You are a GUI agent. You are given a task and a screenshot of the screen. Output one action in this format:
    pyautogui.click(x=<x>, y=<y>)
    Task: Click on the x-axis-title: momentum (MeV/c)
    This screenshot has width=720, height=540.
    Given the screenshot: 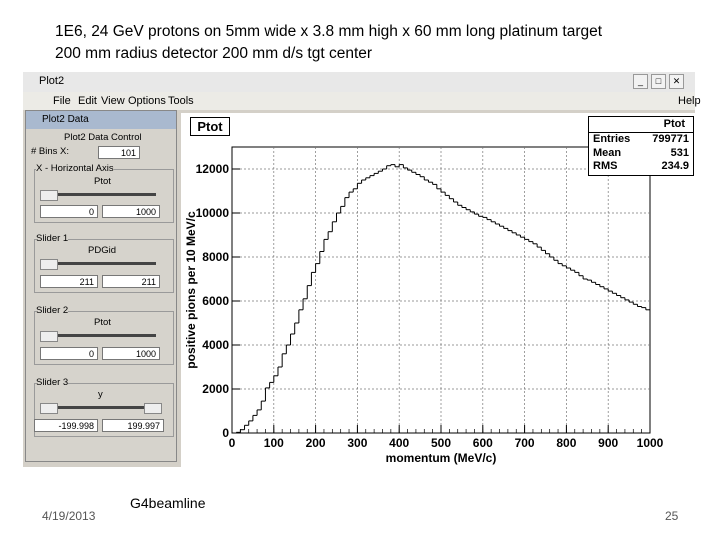 What is the action you would take?
    pyautogui.click(x=441, y=458)
    